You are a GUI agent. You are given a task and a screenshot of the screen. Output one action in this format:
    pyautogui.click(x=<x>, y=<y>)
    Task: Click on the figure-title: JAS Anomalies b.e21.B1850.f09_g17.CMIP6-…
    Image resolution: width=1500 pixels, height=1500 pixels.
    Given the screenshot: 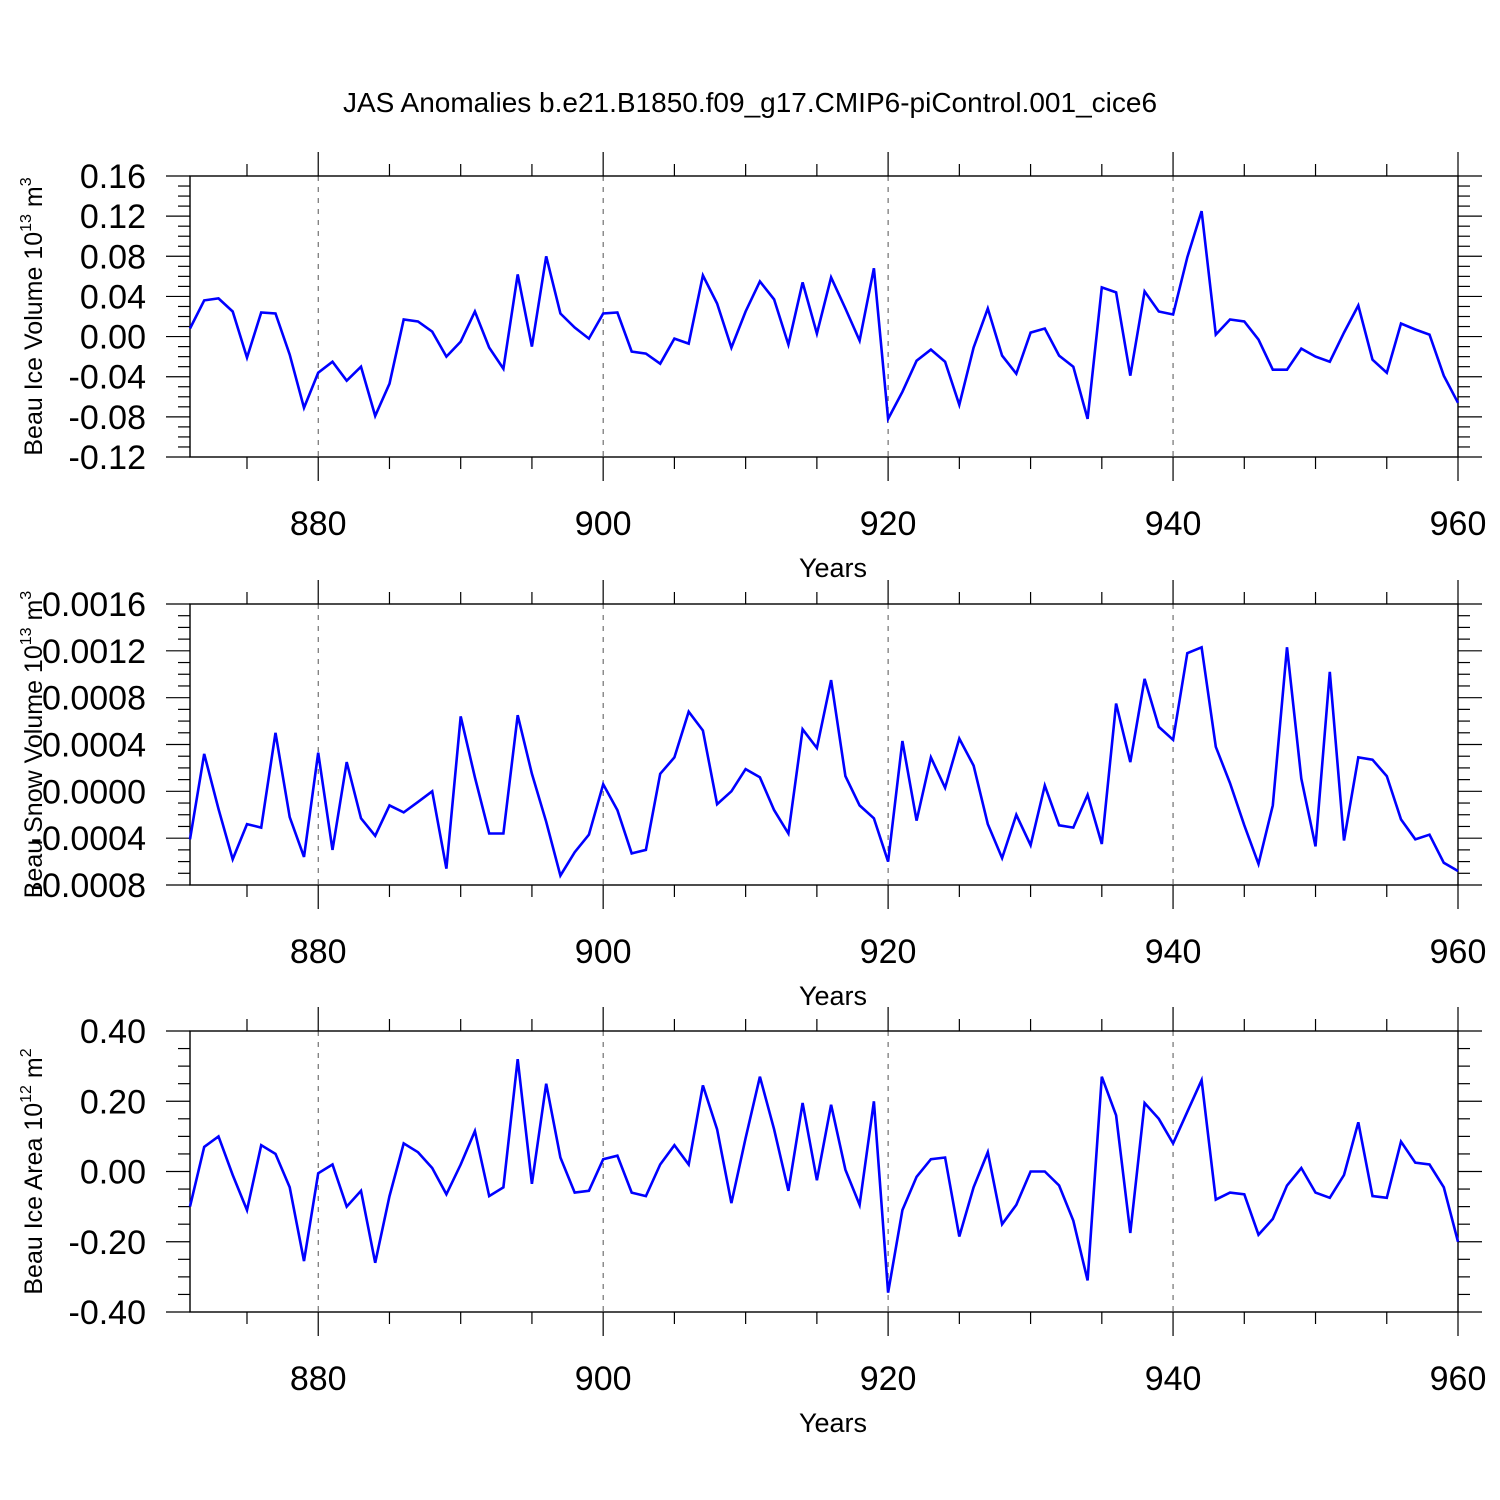 What is the action you would take?
    pyautogui.click(x=750, y=102)
    